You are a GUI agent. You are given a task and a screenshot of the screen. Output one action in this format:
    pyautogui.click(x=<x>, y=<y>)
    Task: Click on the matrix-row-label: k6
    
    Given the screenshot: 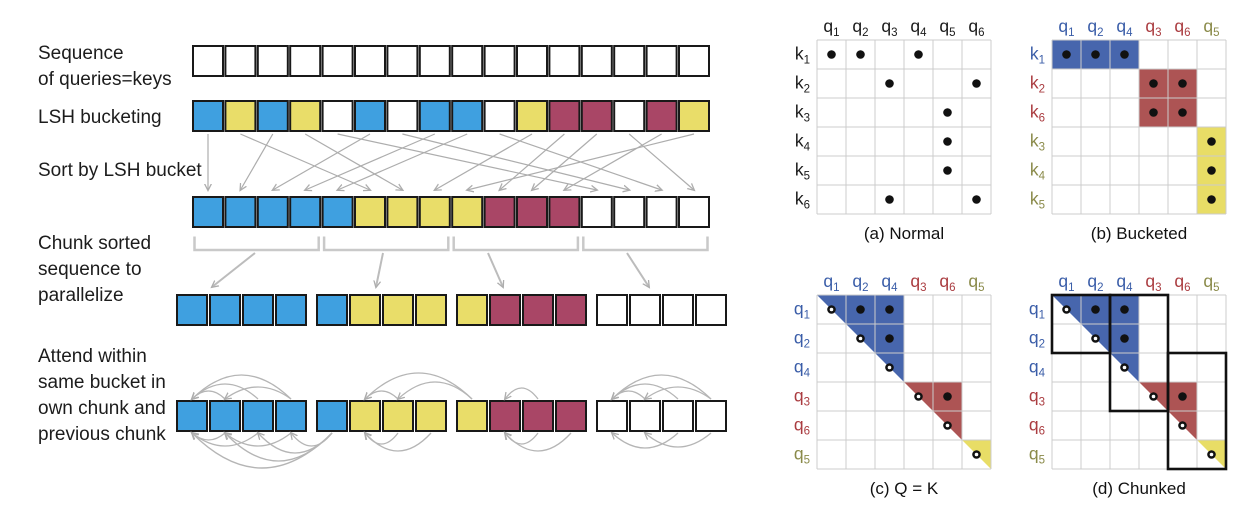 What is the action you would take?
    pyautogui.click(x=802, y=200)
    